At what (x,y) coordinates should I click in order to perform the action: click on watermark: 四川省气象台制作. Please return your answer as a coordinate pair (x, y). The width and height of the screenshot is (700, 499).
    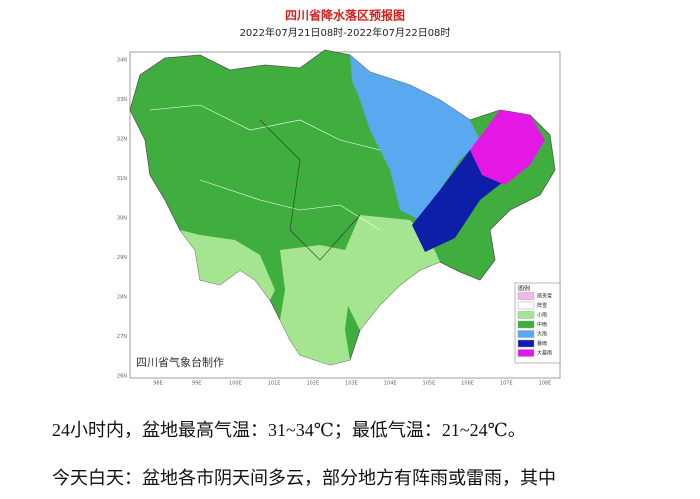
    Looking at the image, I should click on (180, 362).